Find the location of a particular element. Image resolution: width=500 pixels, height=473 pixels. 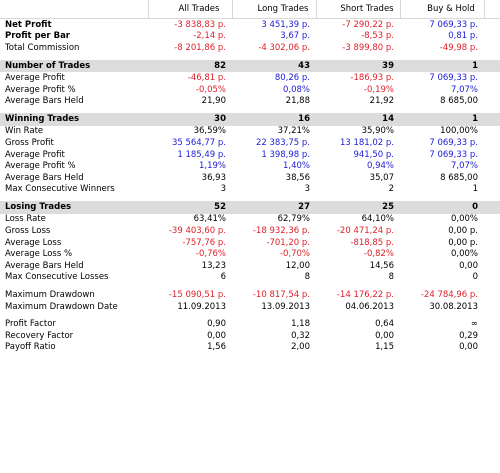

metric-row: Average Bars Held 21,90 21,88 21,92 8 685,00 is located at coordinates (250, 101).